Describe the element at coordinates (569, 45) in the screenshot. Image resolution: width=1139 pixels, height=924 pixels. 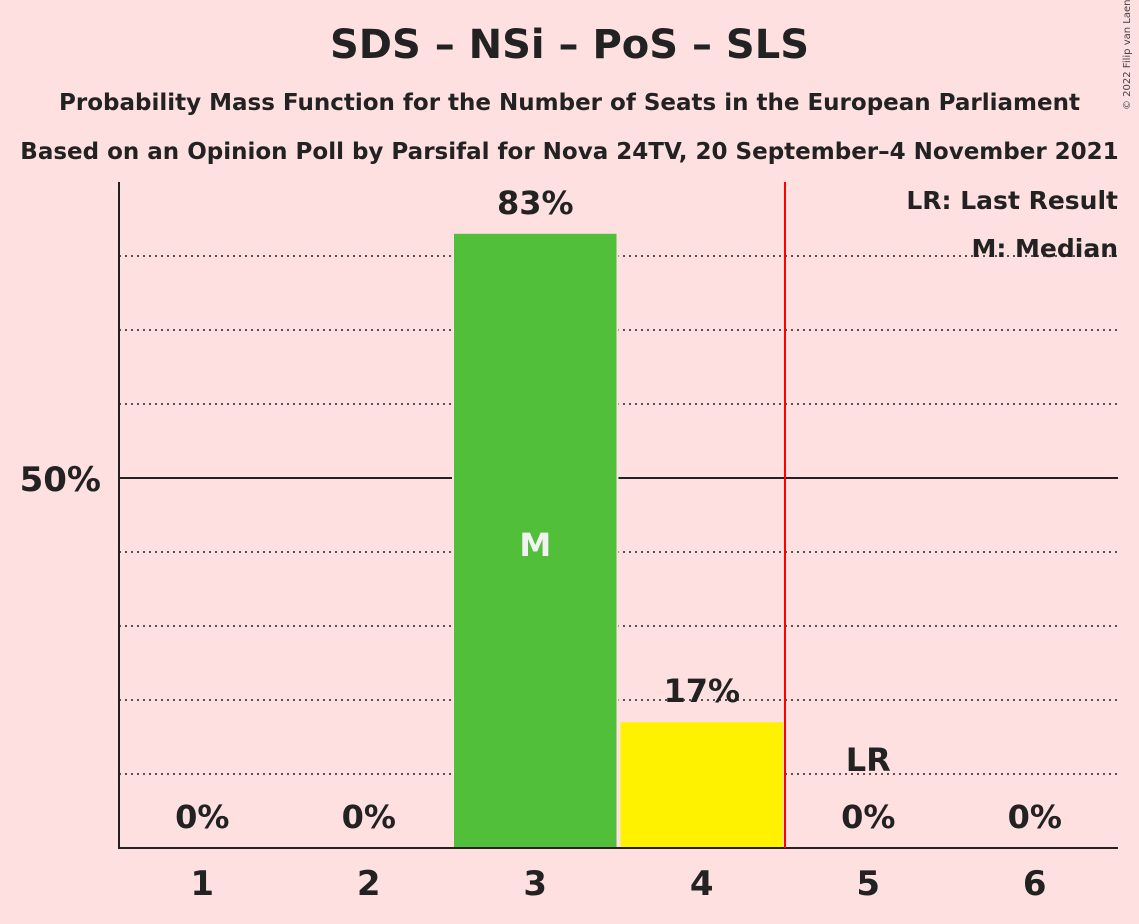
I see `chart-title: SDS – NSi – PoS – SLS` at that location.